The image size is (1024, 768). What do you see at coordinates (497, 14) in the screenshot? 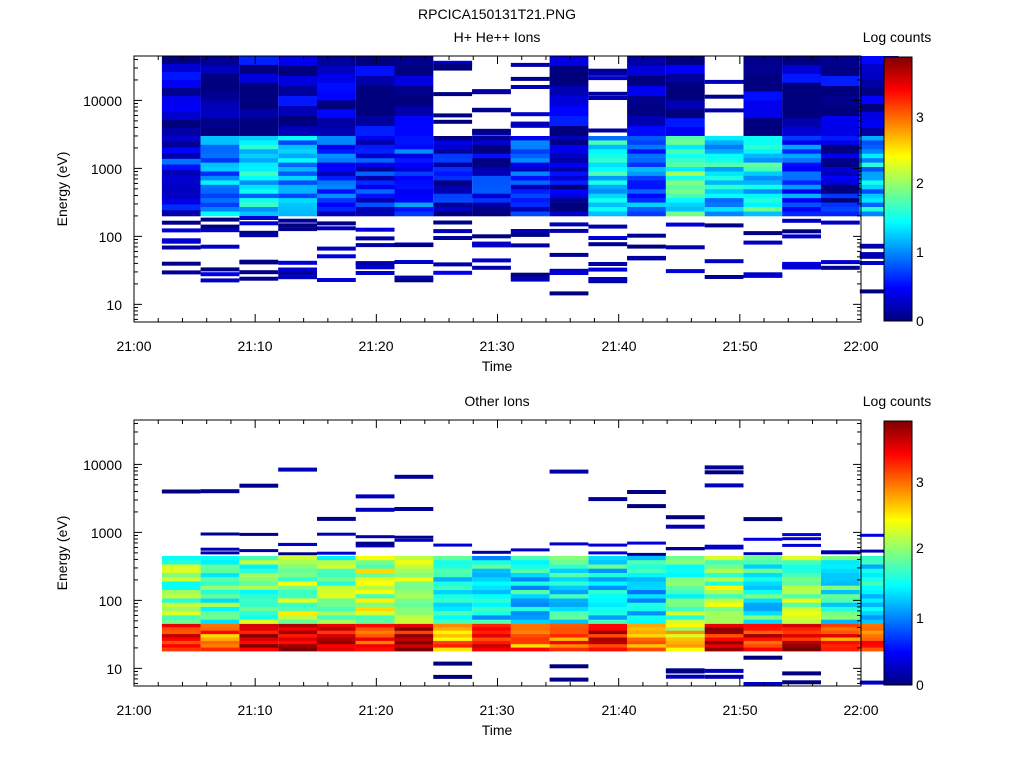
I see `figure-title: RPCICA150131T21.PNG` at bounding box center [497, 14].